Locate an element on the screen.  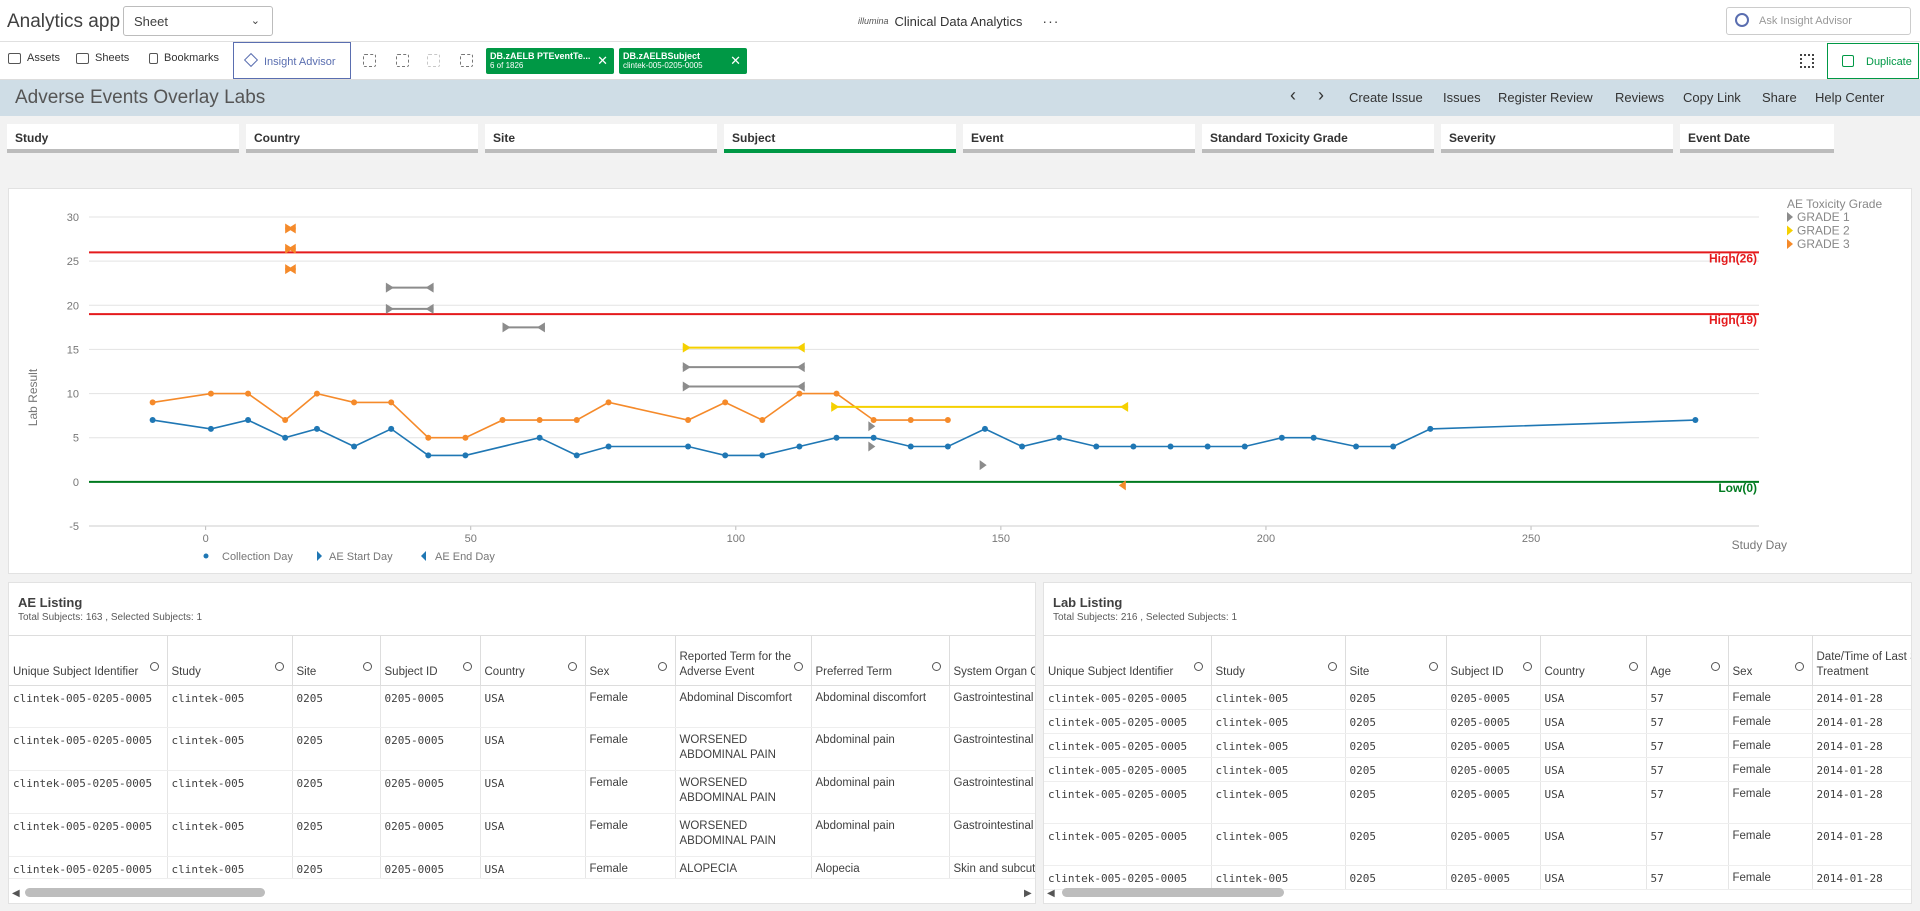
next-sheet-icon: › is located at coordinates (1321, 95).